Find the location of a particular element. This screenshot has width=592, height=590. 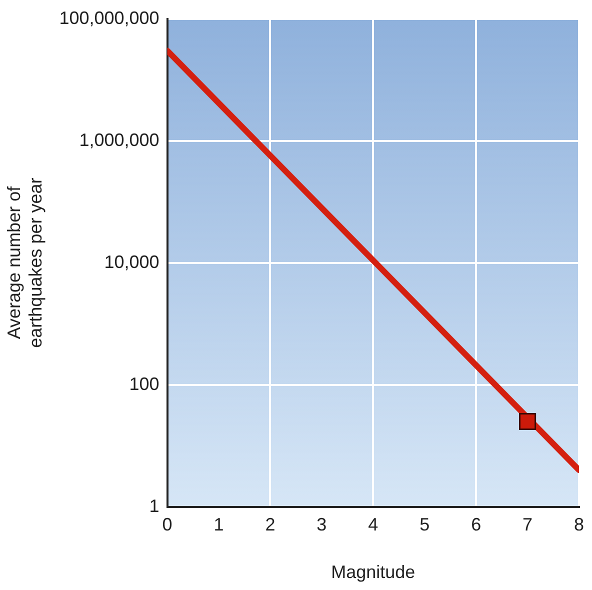

x-tick-label: 2 is located at coordinates (270, 524).